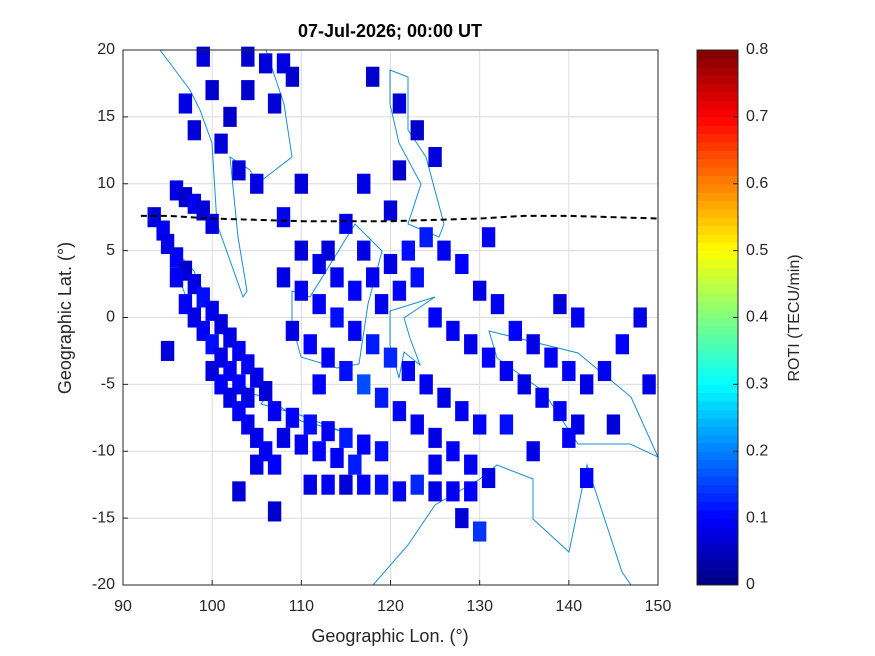  What do you see at coordinates (123, 606) in the screenshot?
I see `x-tick-label: 90` at bounding box center [123, 606].